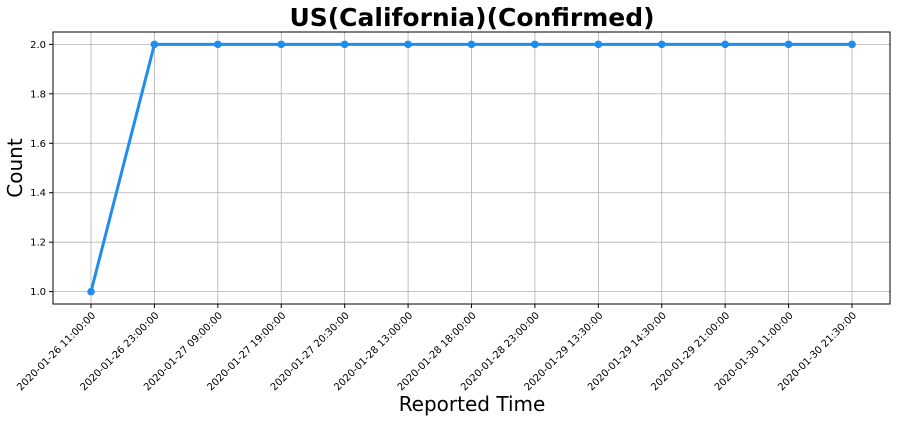  What do you see at coordinates (38, 144) in the screenshot?
I see `y-tick-label: 1.6` at bounding box center [38, 144].